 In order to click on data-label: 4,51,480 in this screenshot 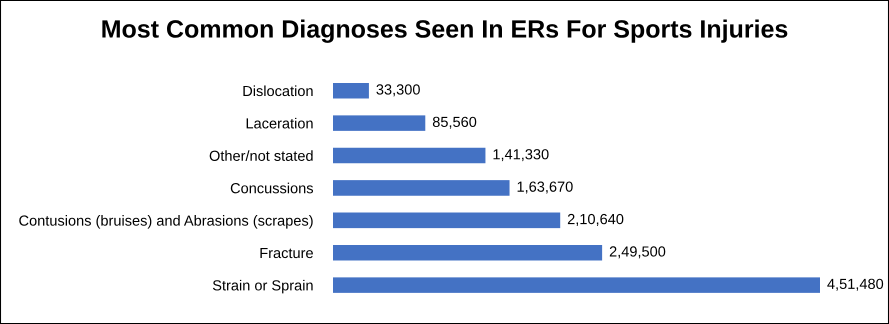, I will do `click(855, 284)`.